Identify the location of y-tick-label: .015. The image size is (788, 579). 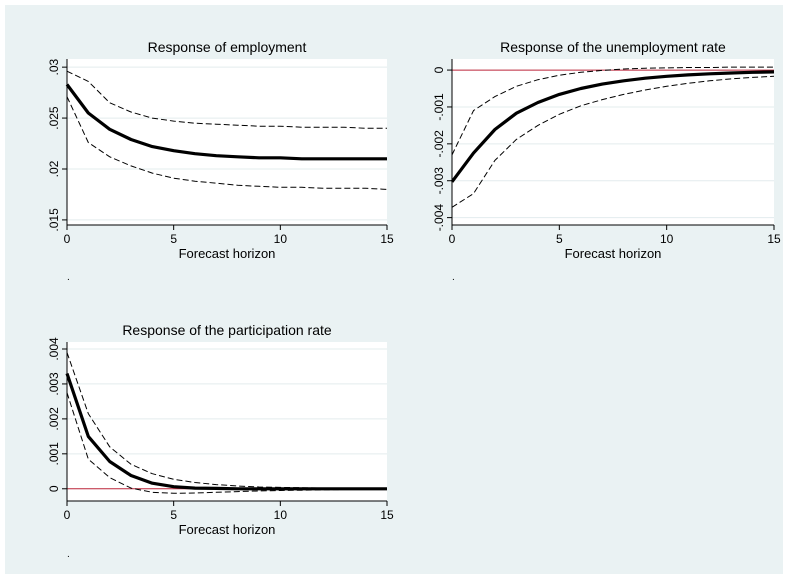
(54, 220).